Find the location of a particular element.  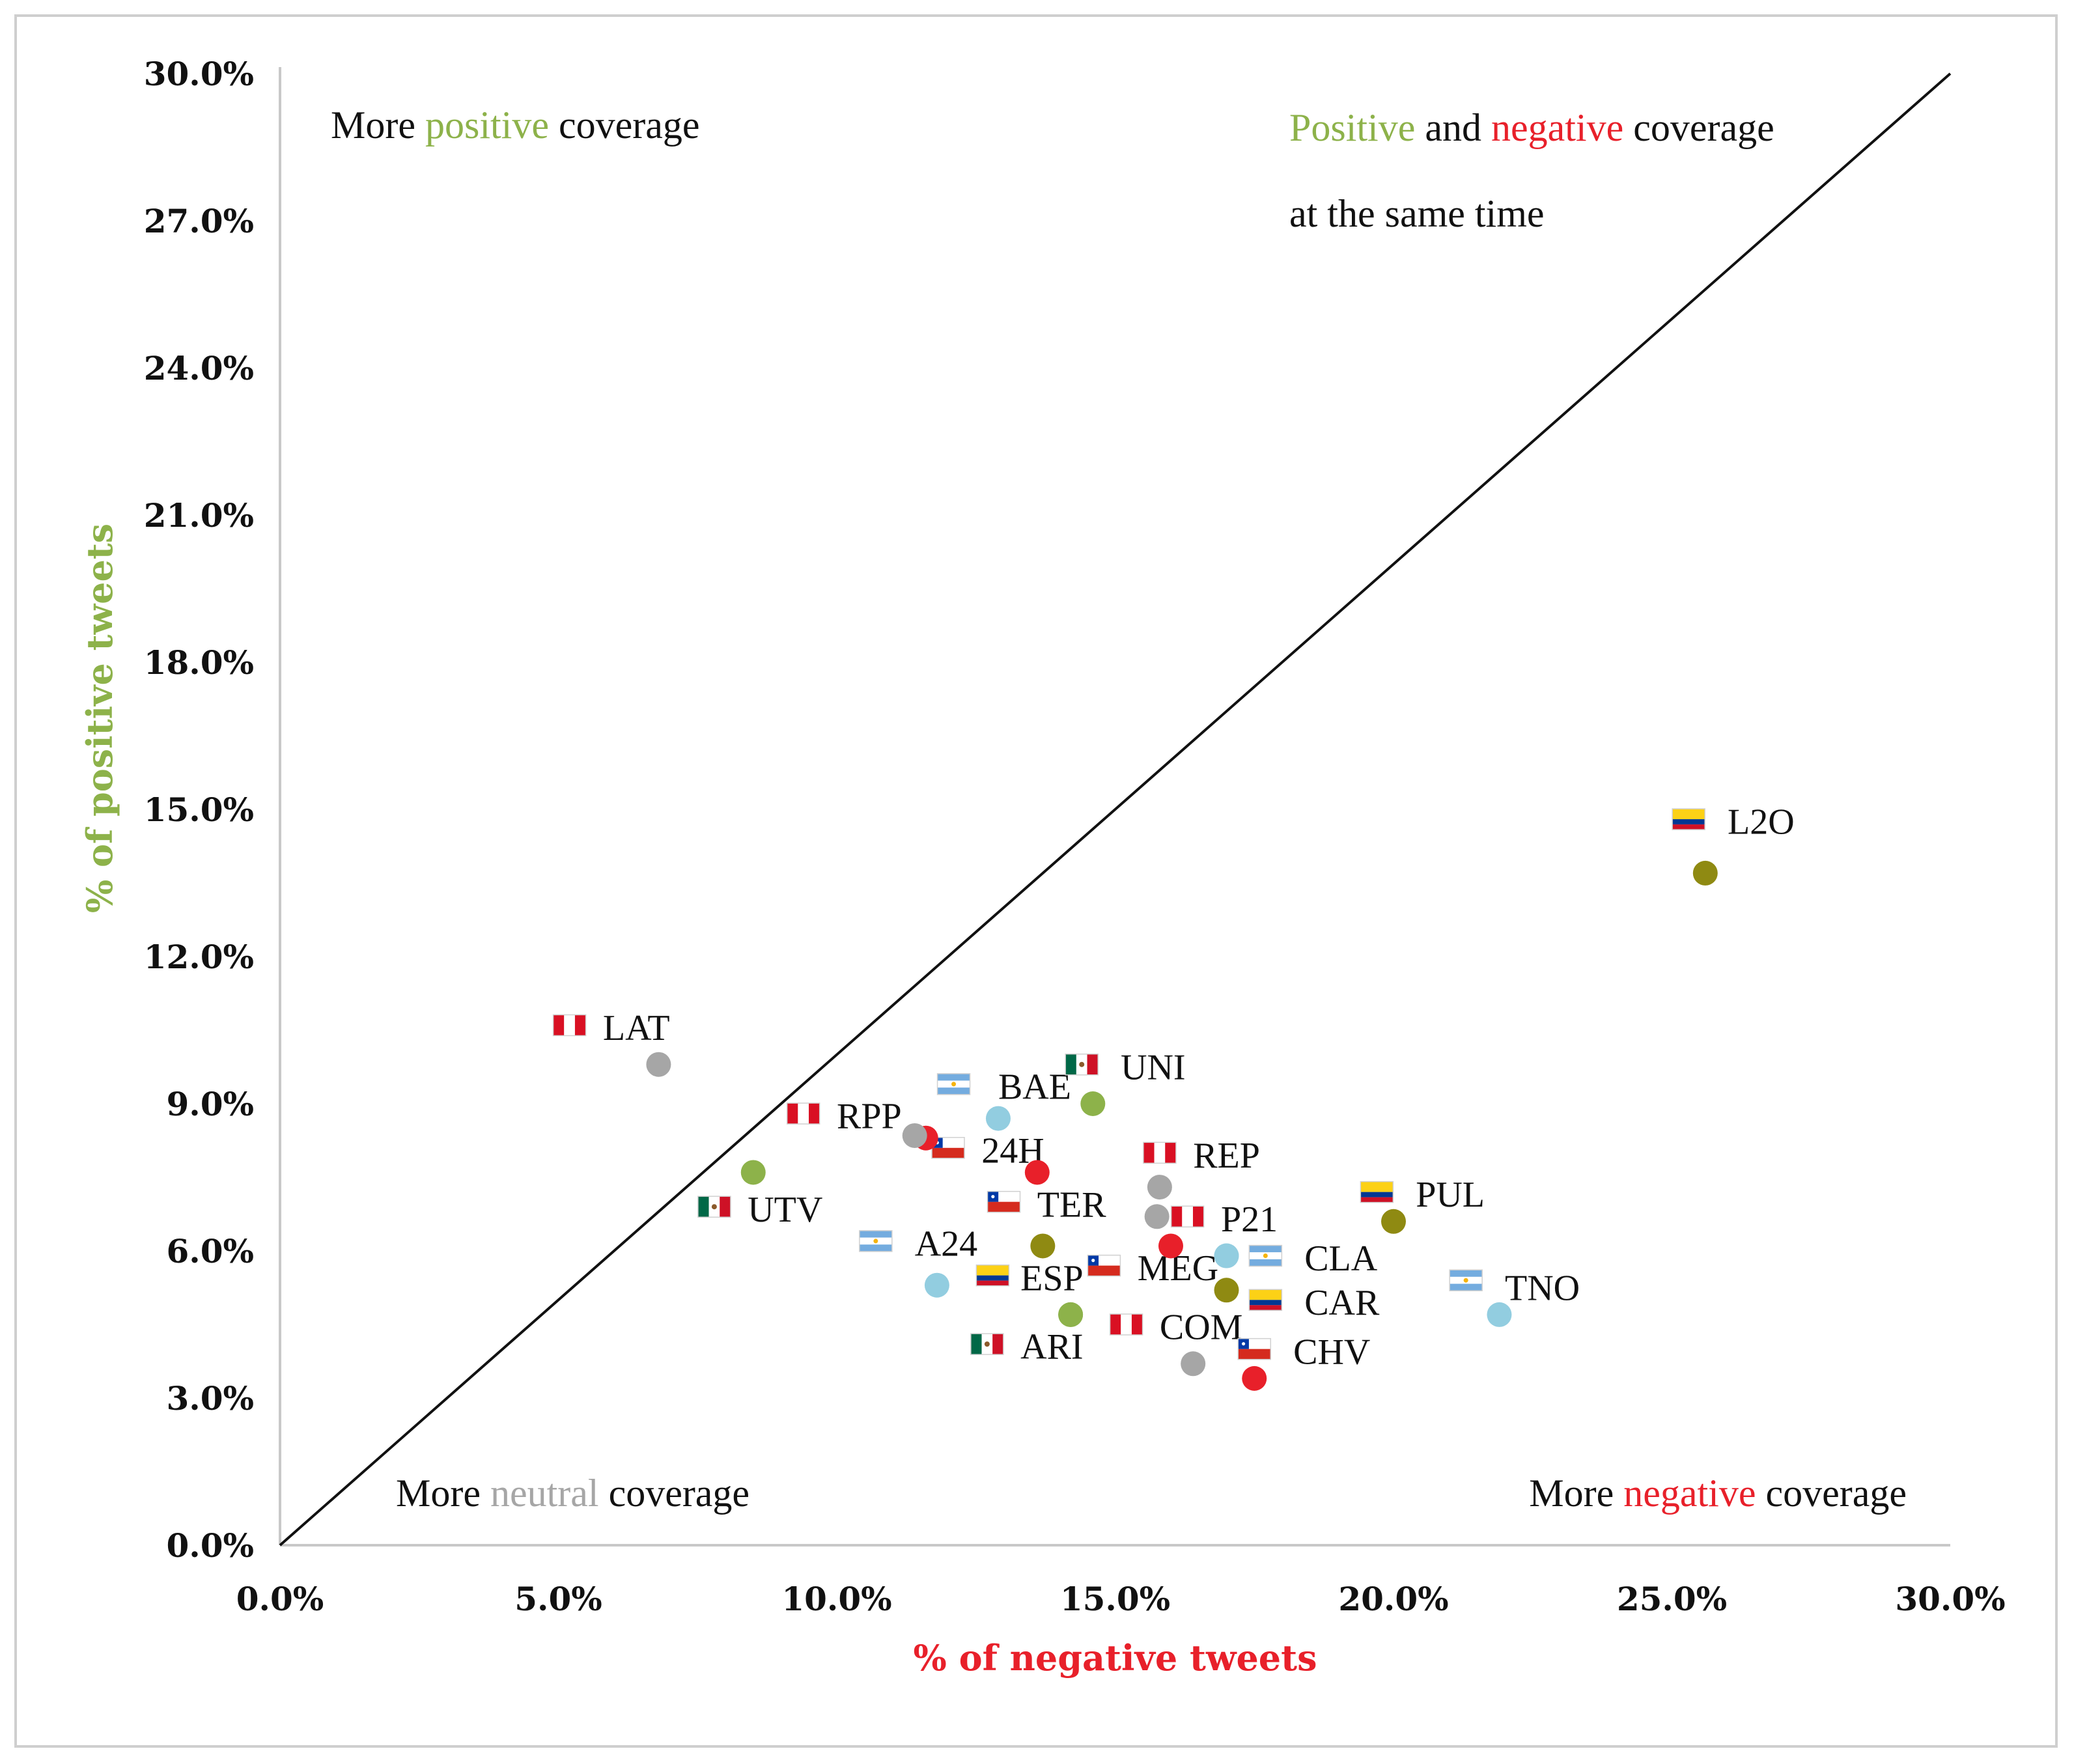

point-label-ari: ARI is located at coordinates (1027, 1347).